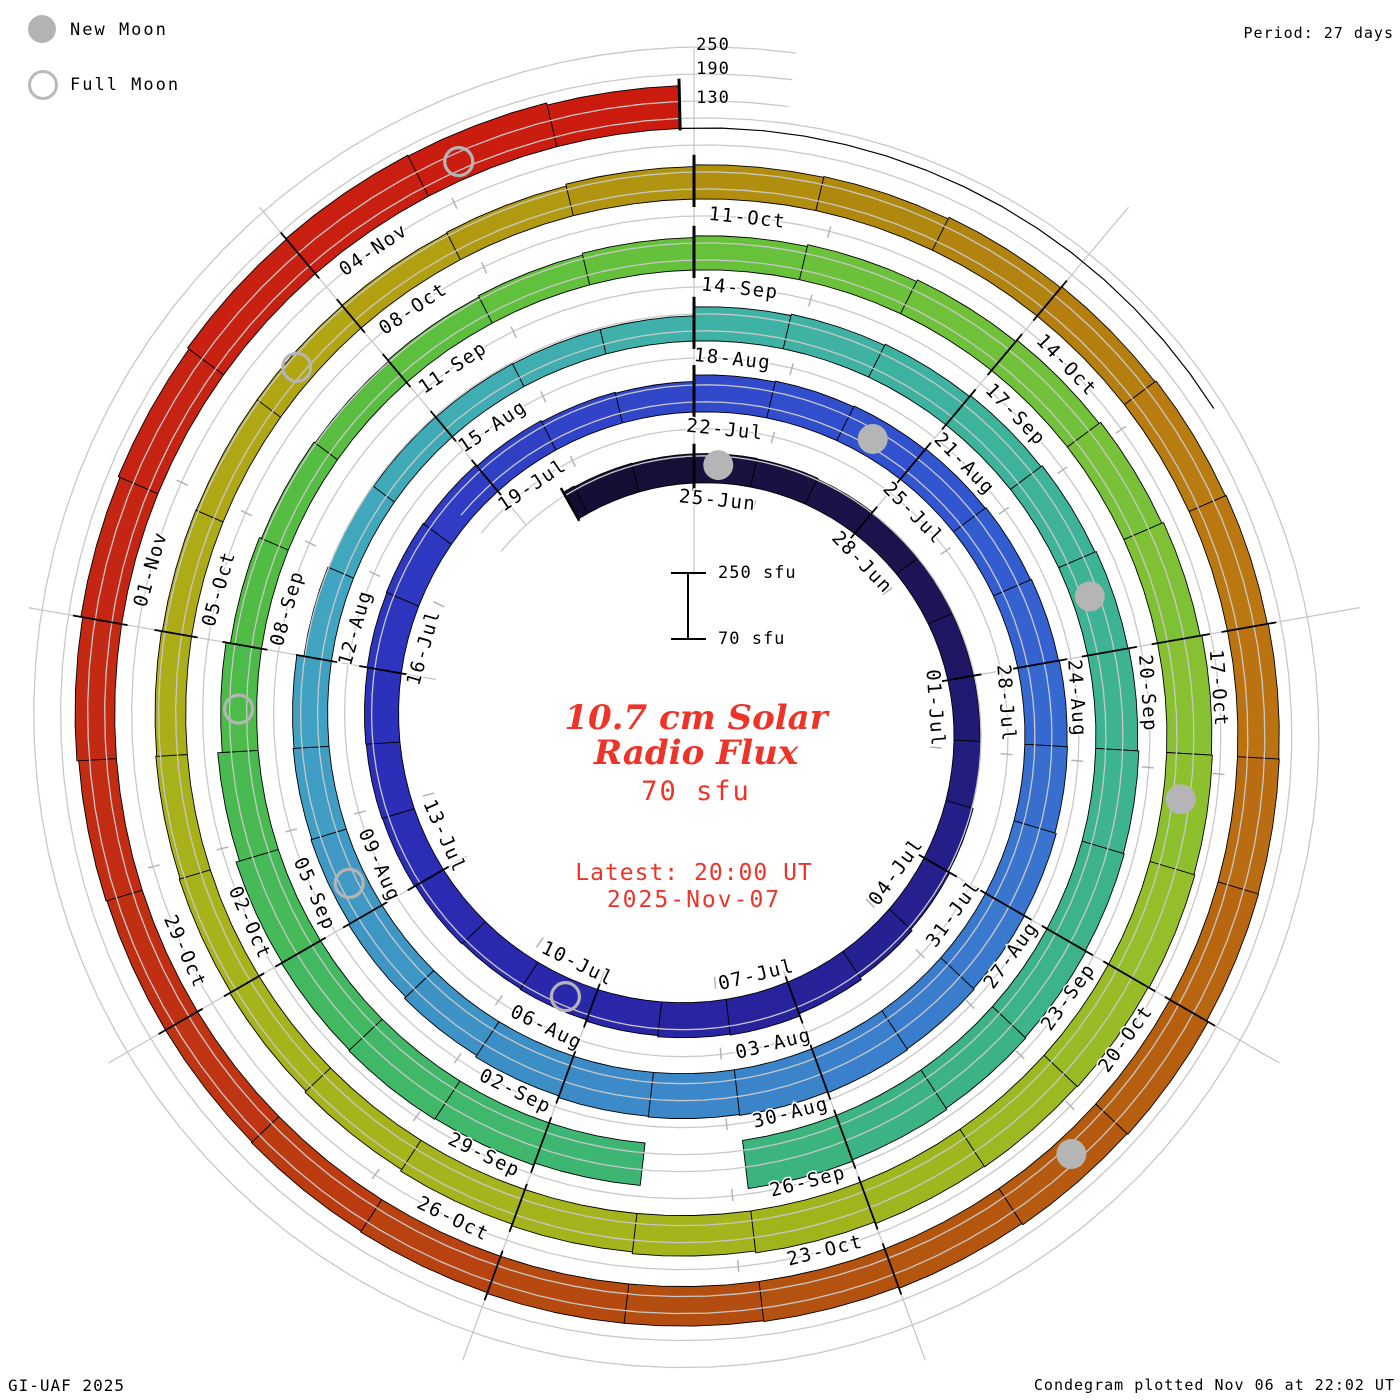 The image size is (1400, 1400). Describe the element at coordinates (718, 500) in the screenshot. I see `date-label: 25-Jun` at that location.